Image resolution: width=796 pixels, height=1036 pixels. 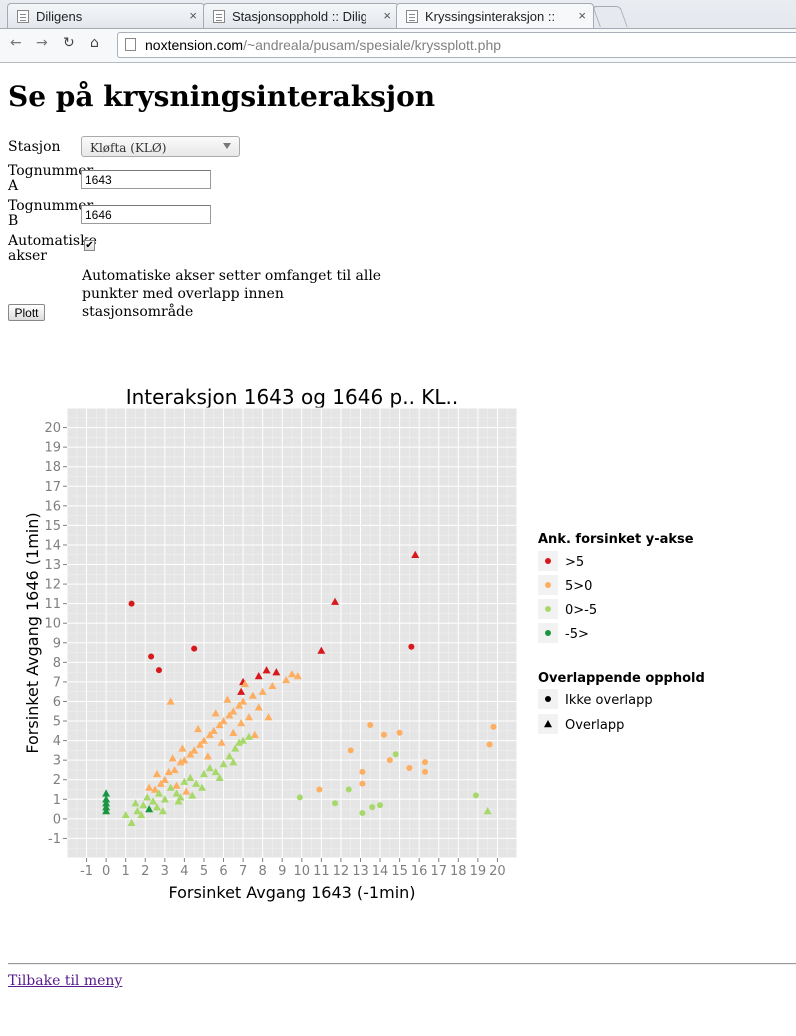 I want to click on tab-diligens: Diligens ×, so click(x=106, y=15).